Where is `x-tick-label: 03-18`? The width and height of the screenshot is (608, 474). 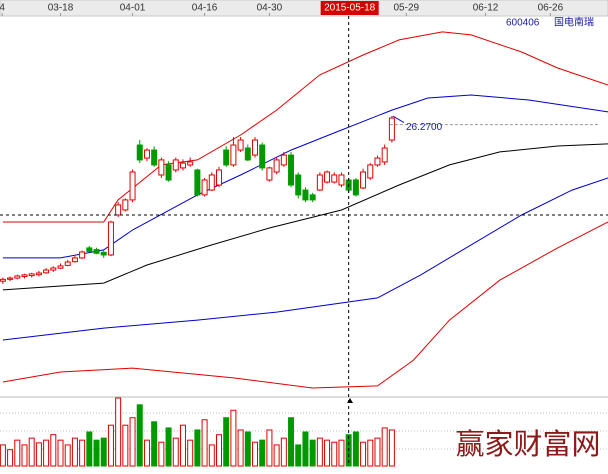
x-tick-label: 03-18 is located at coordinates (61, 8).